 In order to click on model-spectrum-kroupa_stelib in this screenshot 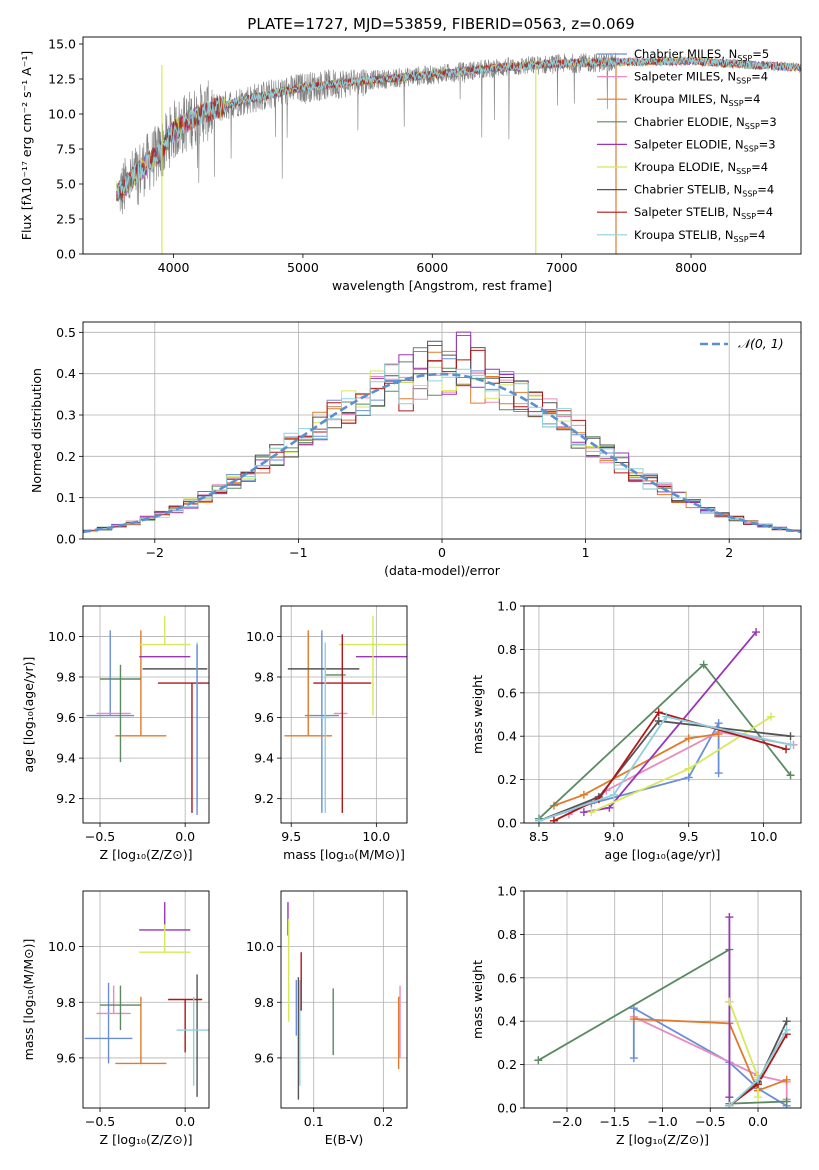, I will do `click(458, 127)`.